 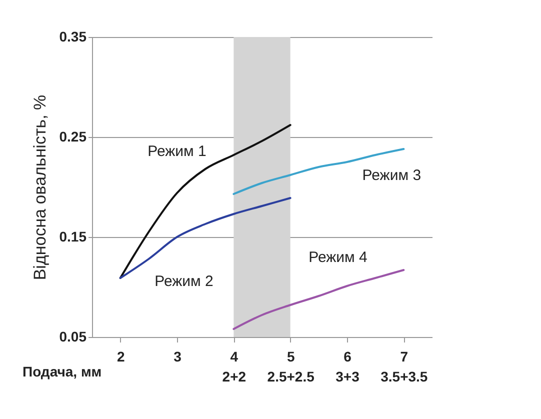 What do you see at coordinates (73, 336) in the screenshot?
I see `y-tick-label: 0.05` at bounding box center [73, 336].